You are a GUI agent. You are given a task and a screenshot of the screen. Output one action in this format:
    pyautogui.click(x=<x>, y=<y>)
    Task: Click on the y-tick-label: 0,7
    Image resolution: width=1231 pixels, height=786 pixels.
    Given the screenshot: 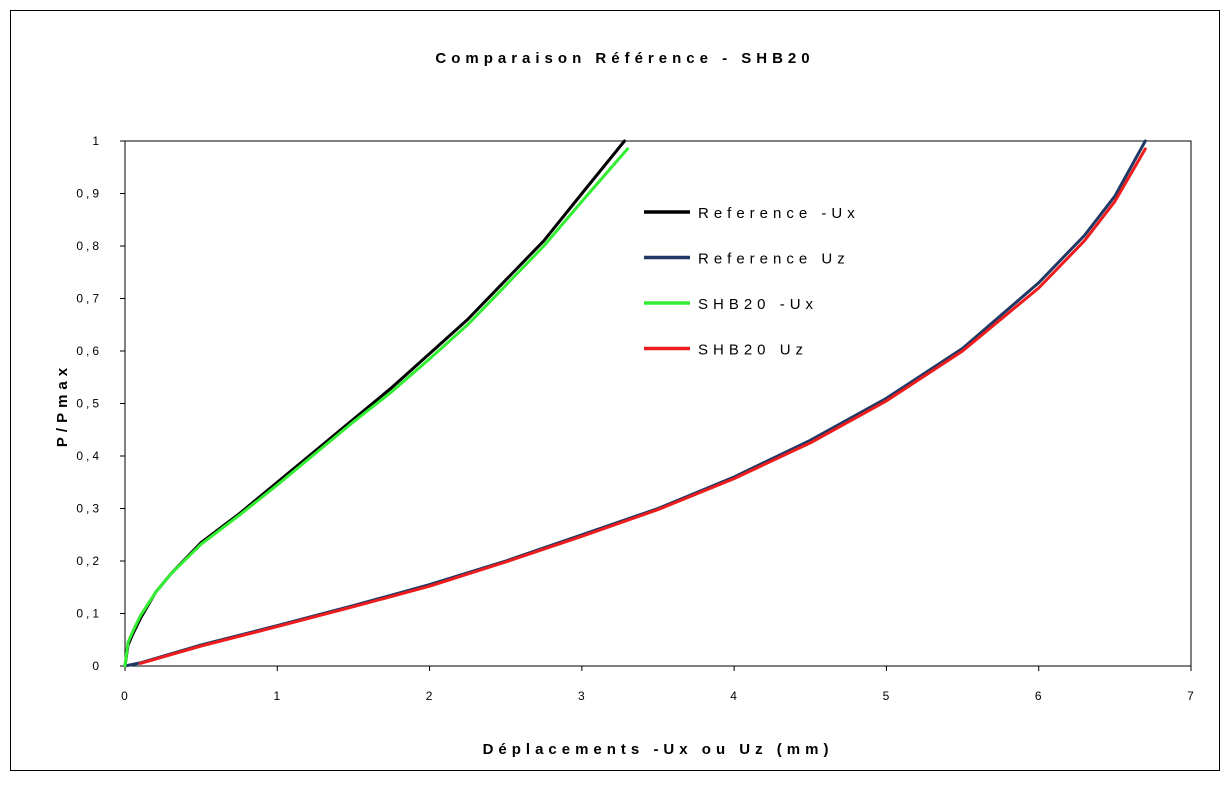 What is the action you would take?
    pyautogui.click(x=89, y=299)
    